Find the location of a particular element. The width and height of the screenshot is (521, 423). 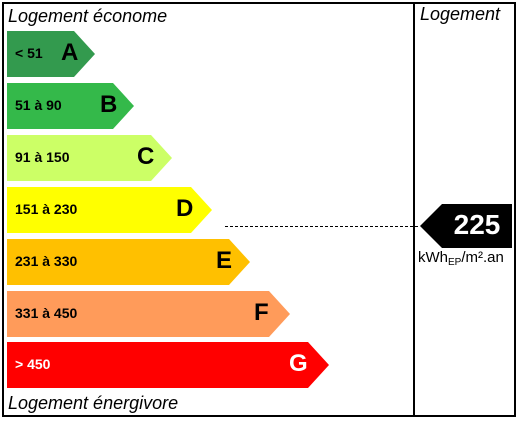

band-c-letter: C is located at coordinates (146, 156).